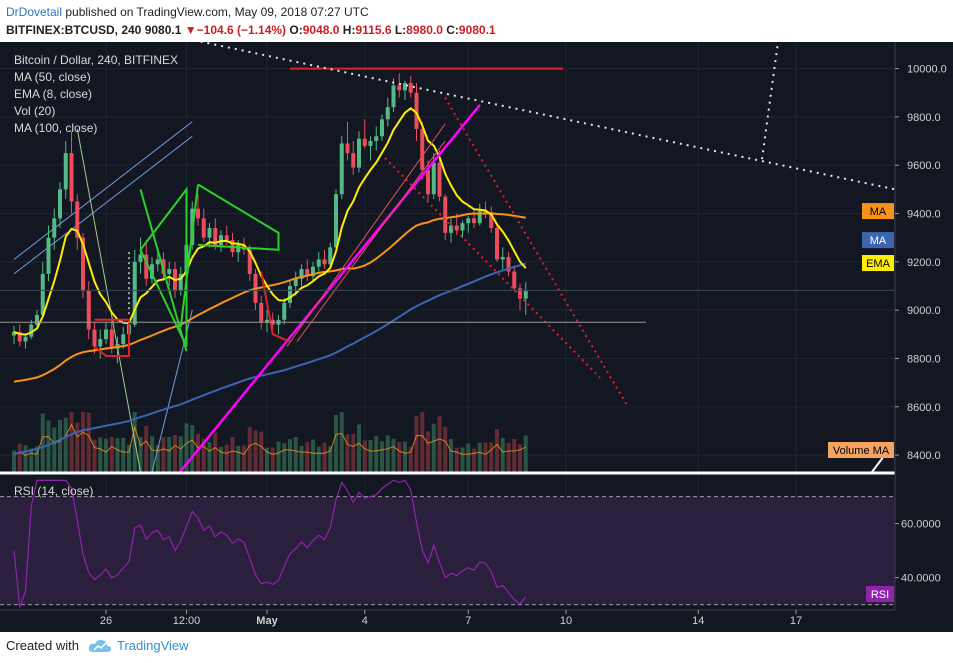 This screenshot has height=663, width=953. I want to click on indicator-badge-label: MA, so click(878, 212).